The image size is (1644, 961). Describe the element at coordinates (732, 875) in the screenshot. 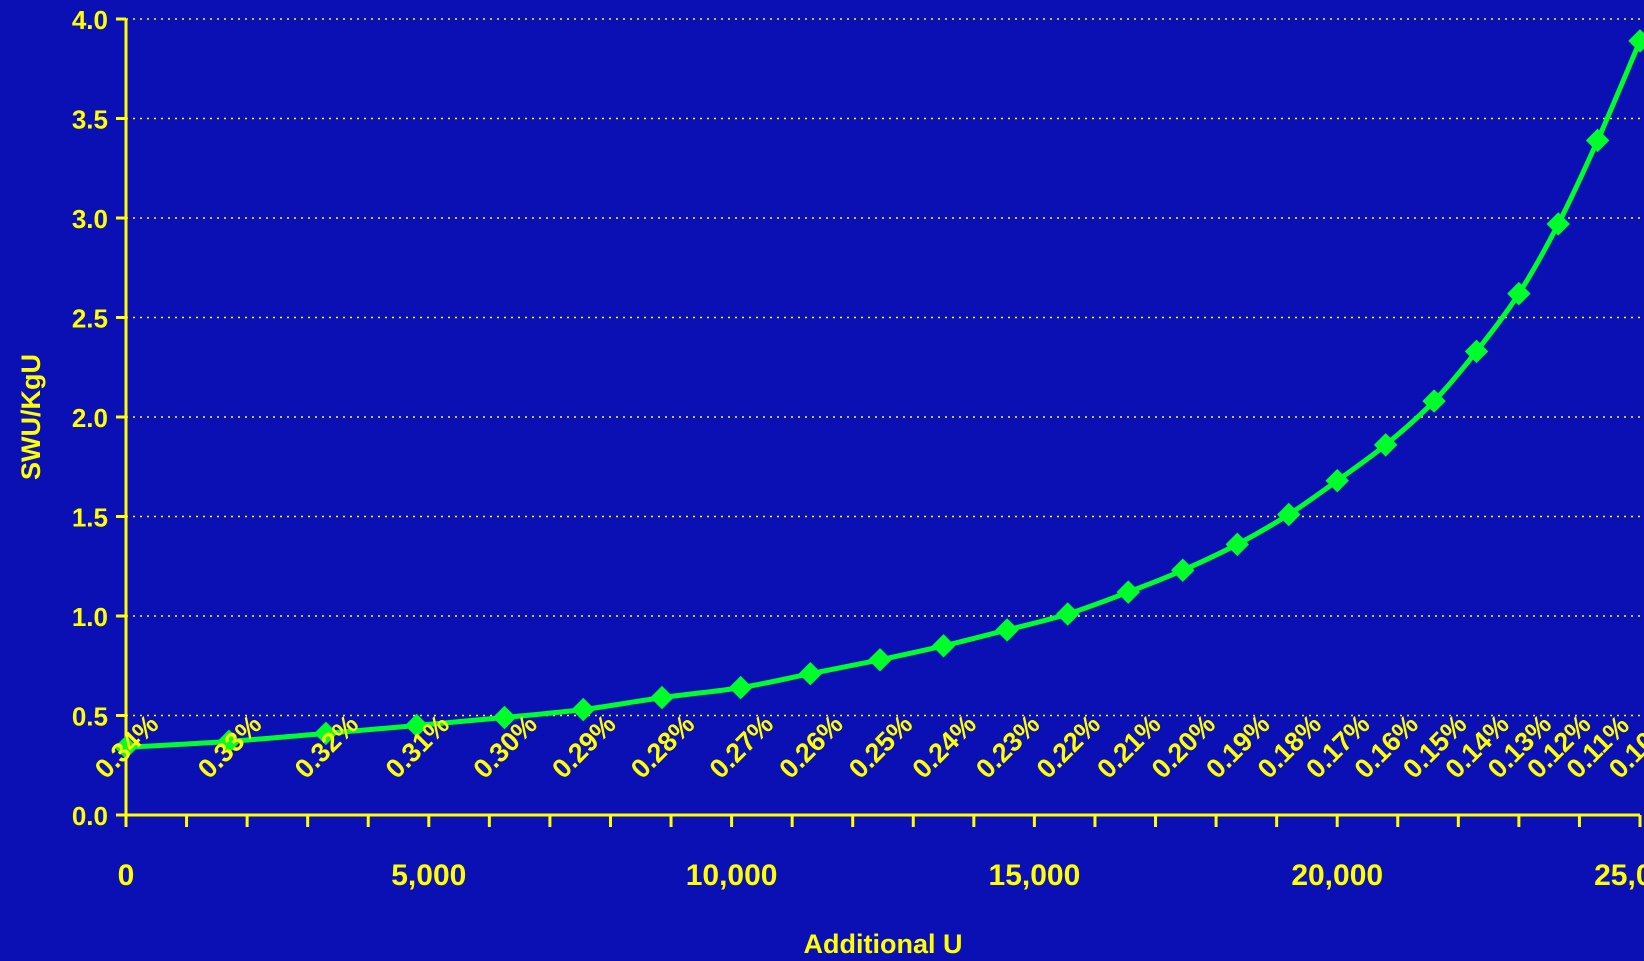

I see `x-tick-label-2: 10,000` at that location.